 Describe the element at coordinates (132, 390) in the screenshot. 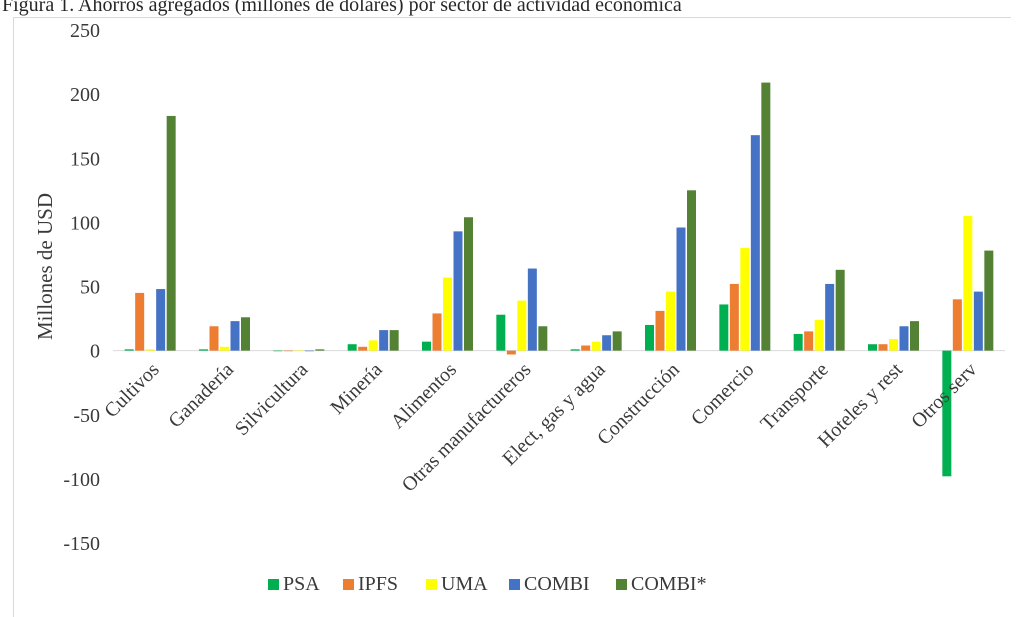

I see `category-label: Cultivos` at that location.